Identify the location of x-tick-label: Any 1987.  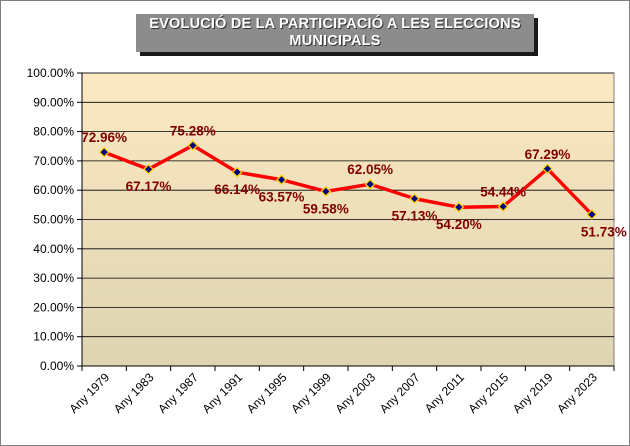
(178, 393).